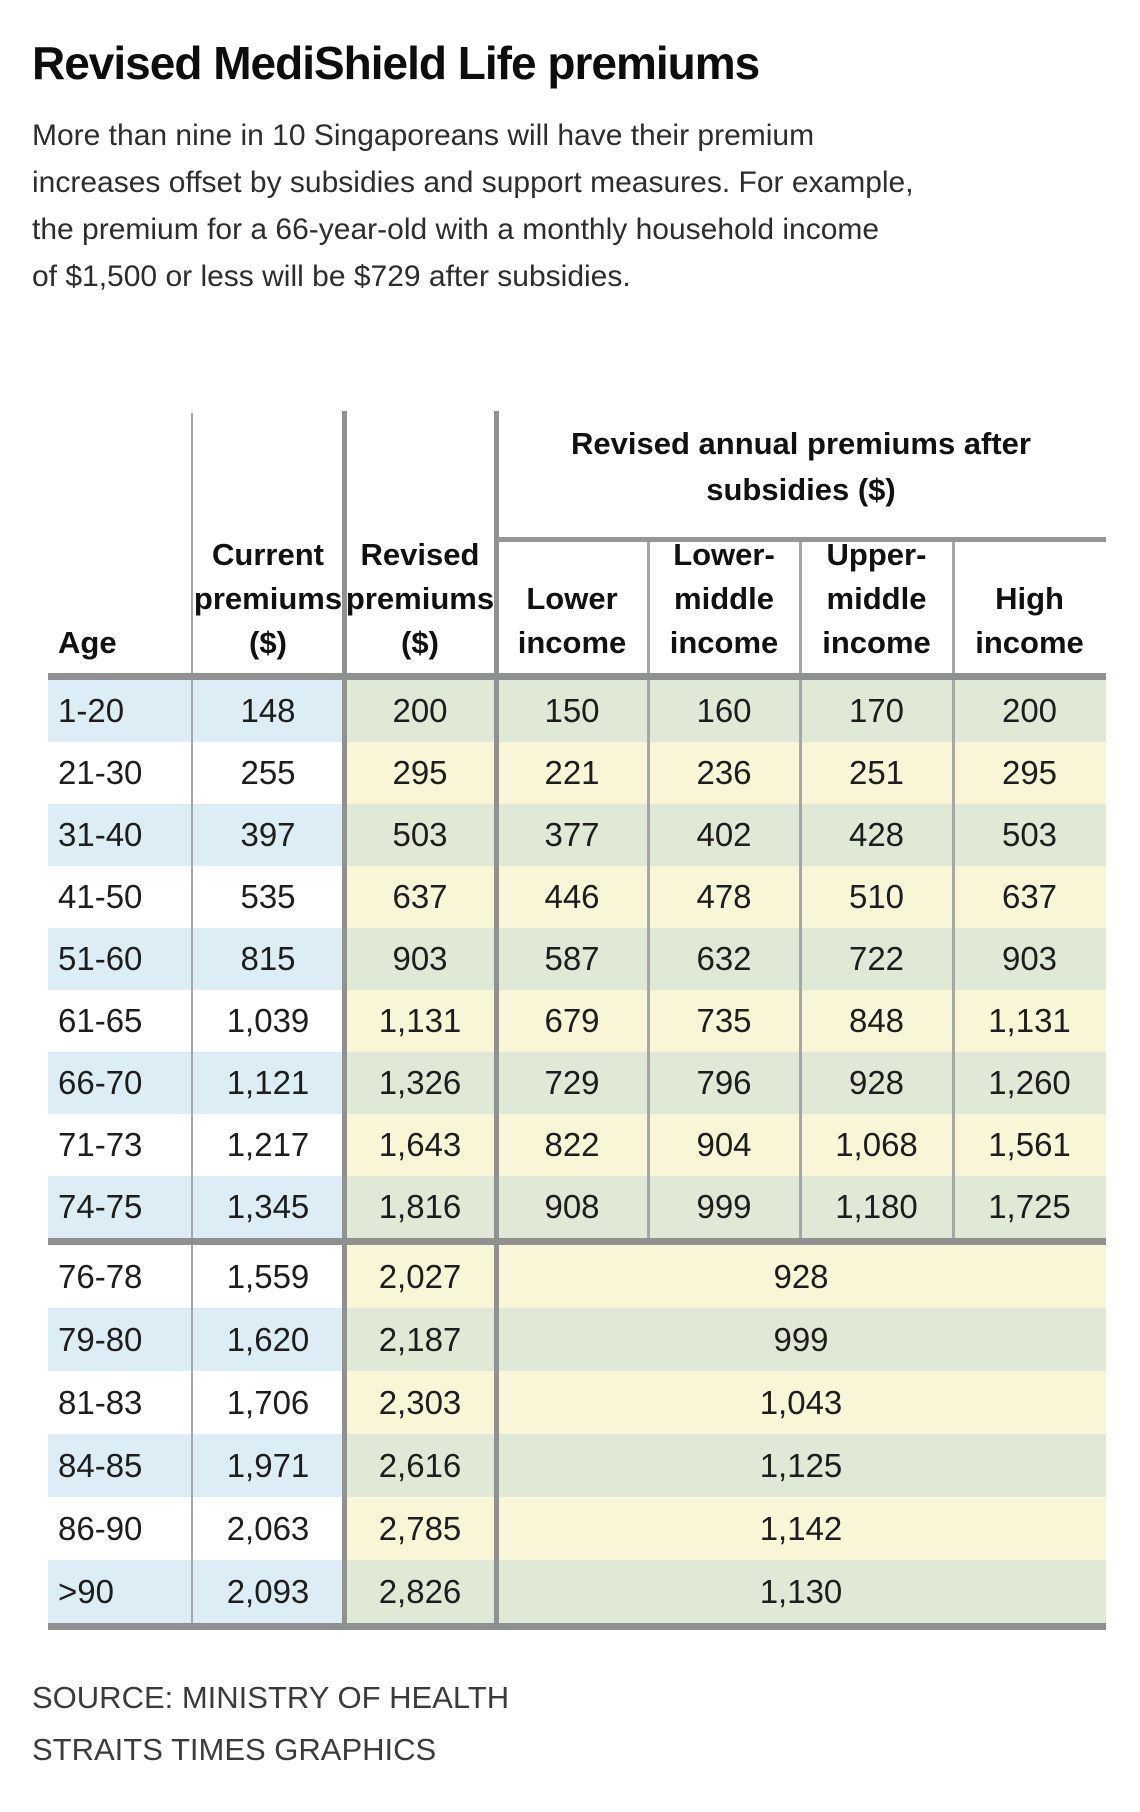 This screenshot has width=1140, height=1812. I want to click on high-income-cell: 1,260, so click(1029, 1083).